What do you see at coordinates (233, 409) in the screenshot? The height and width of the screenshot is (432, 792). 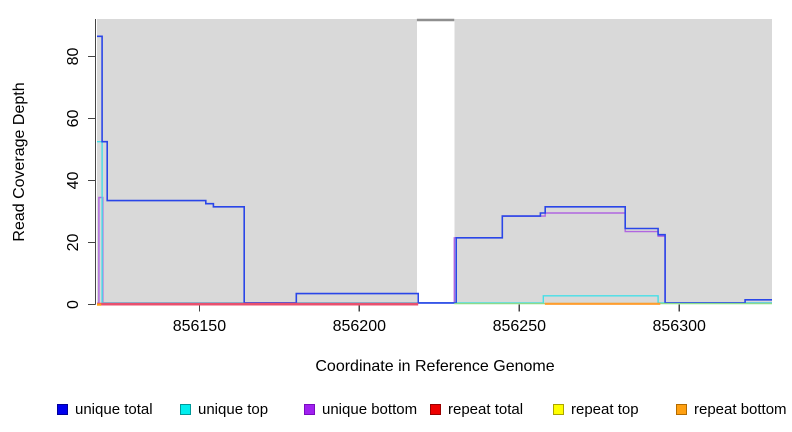 I see `legend-label: unique top` at bounding box center [233, 409].